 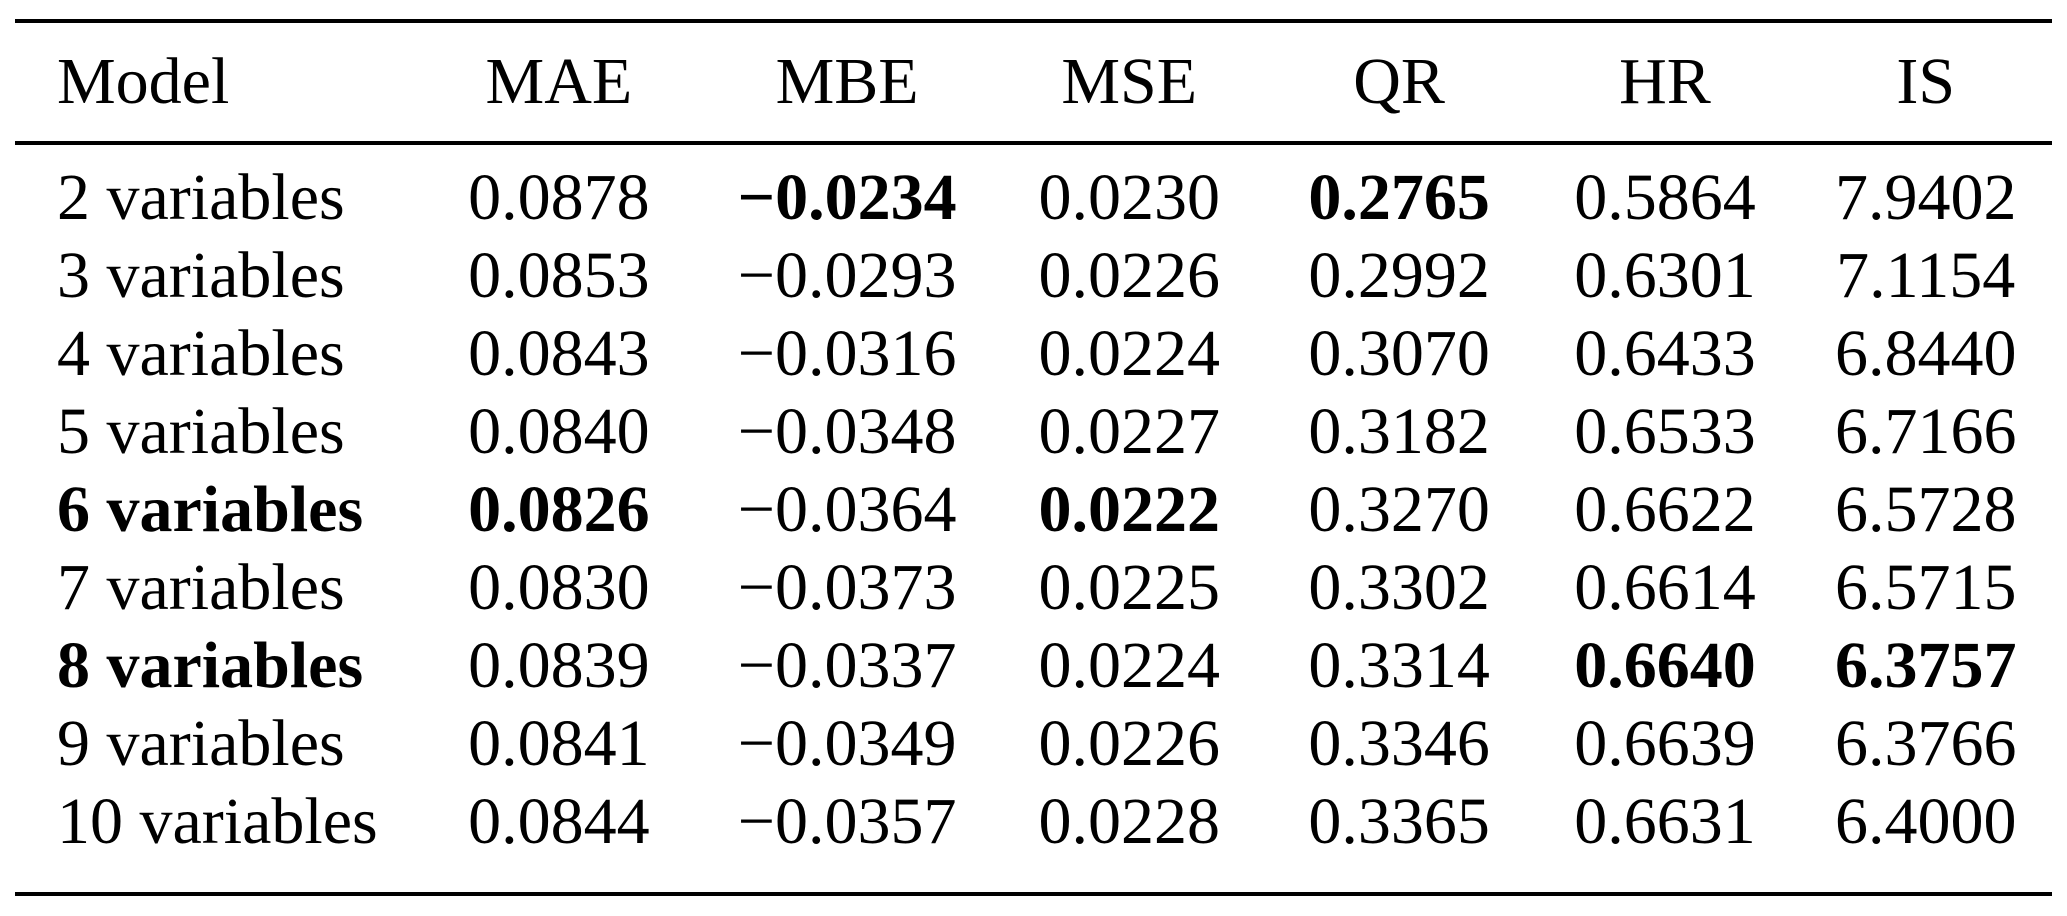 What do you see at coordinates (559, 587) in the screenshot?
I see `cell-mae: 0.0830` at bounding box center [559, 587].